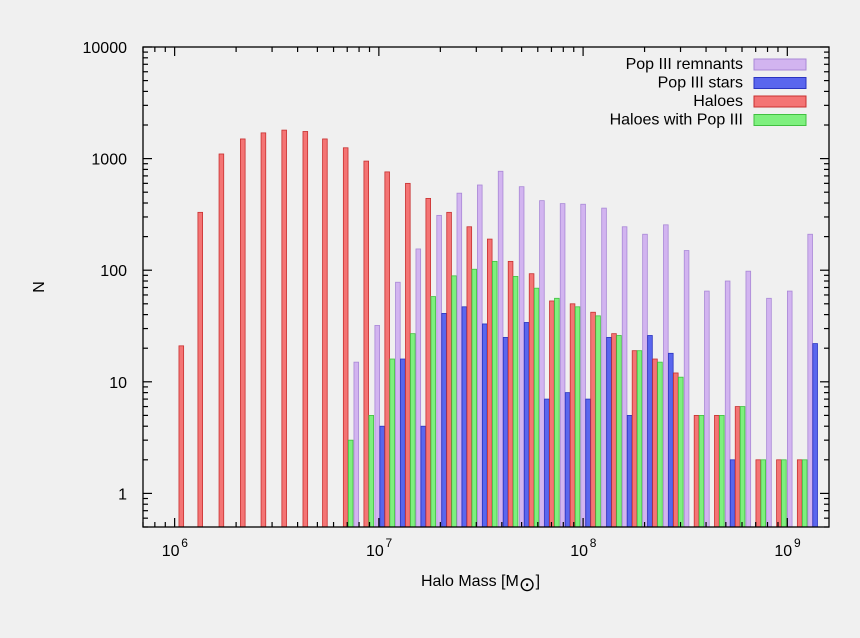 Image resolution: width=860 pixels, height=638 pixels. I want to click on x-tick-exponent: 7, so click(389, 543).